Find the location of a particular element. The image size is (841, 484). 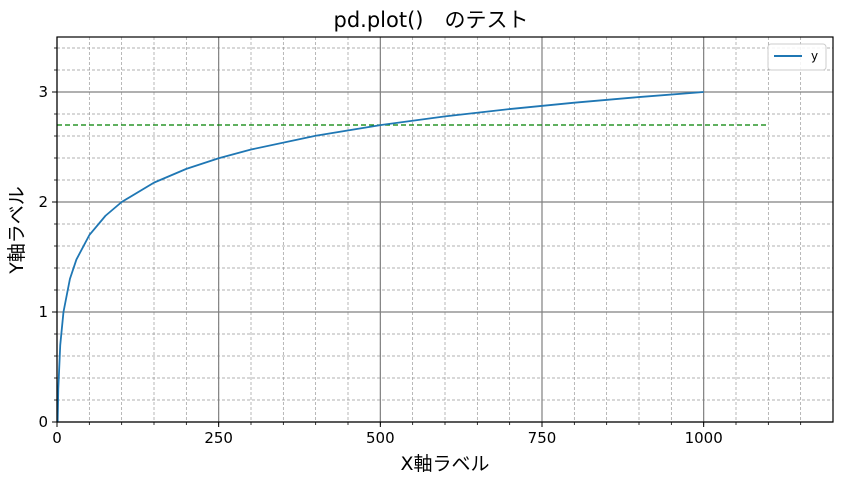

y-tick-label: 3 is located at coordinates (43, 92).